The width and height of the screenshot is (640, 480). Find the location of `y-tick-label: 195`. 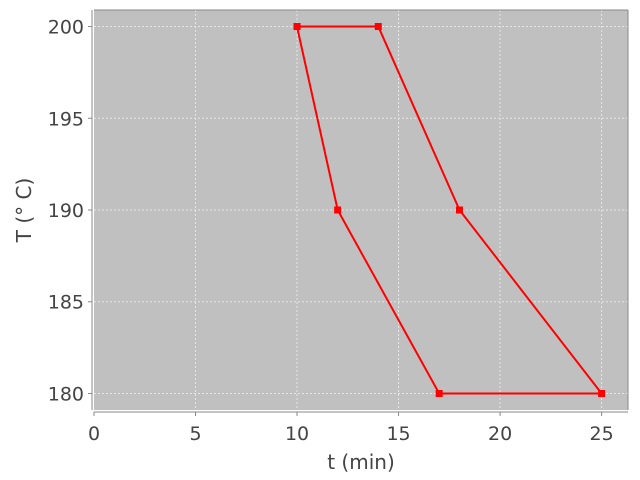

y-tick-label: 195 is located at coordinates (66, 119).